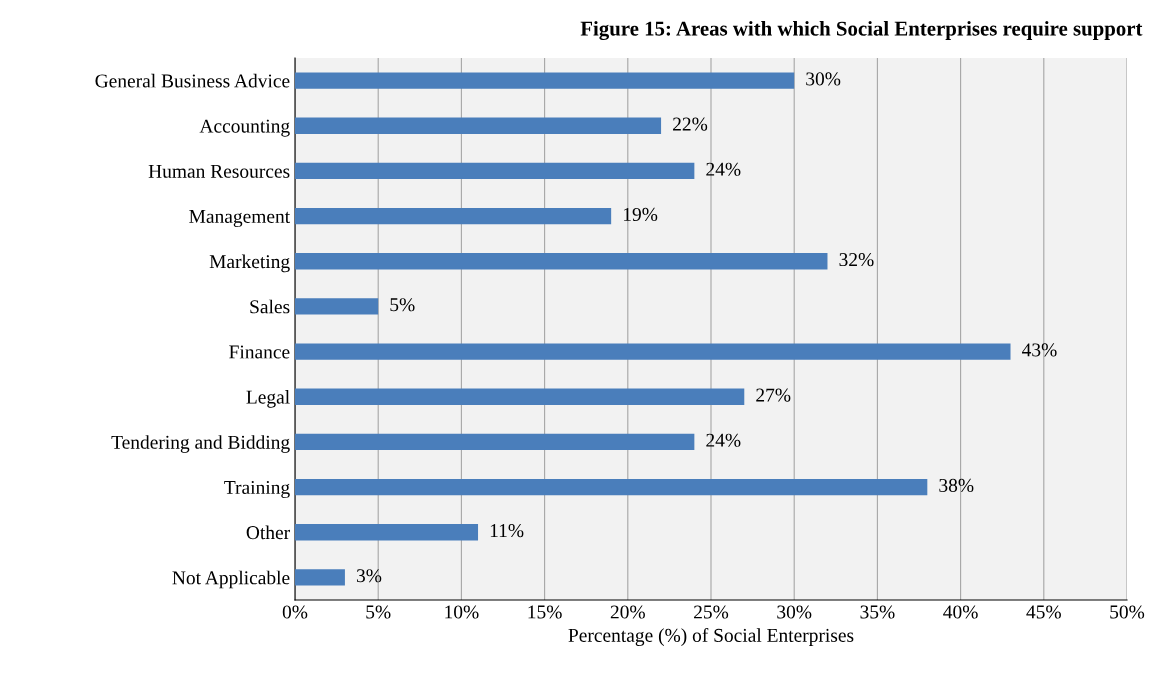  What do you see at coordinates (219, 171) in the screenshot?
I see `y-tick-label: Human Resources` at bounding box center [219, 171].